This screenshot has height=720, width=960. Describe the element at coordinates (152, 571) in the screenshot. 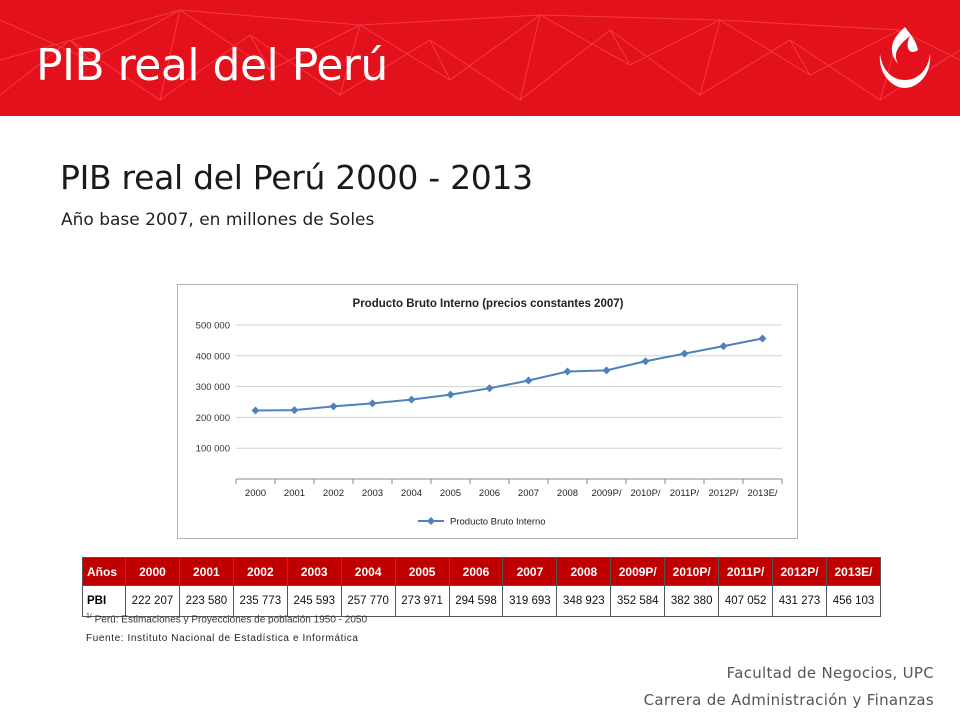

I see `table-year-cell: 2000` at that location.